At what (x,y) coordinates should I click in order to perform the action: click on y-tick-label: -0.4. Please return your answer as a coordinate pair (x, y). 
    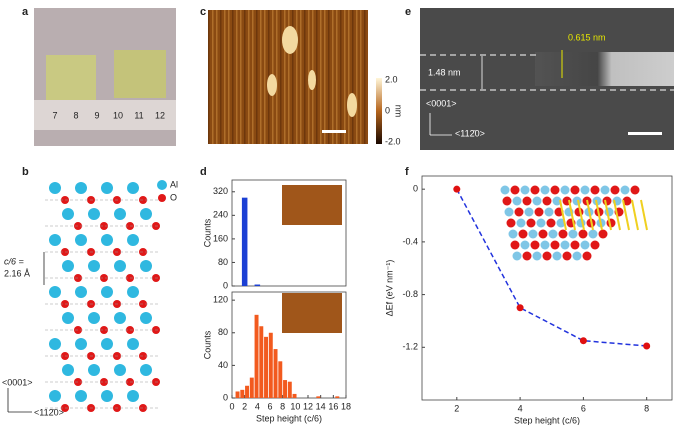
    Looking at the image, I should click on (410, 241).